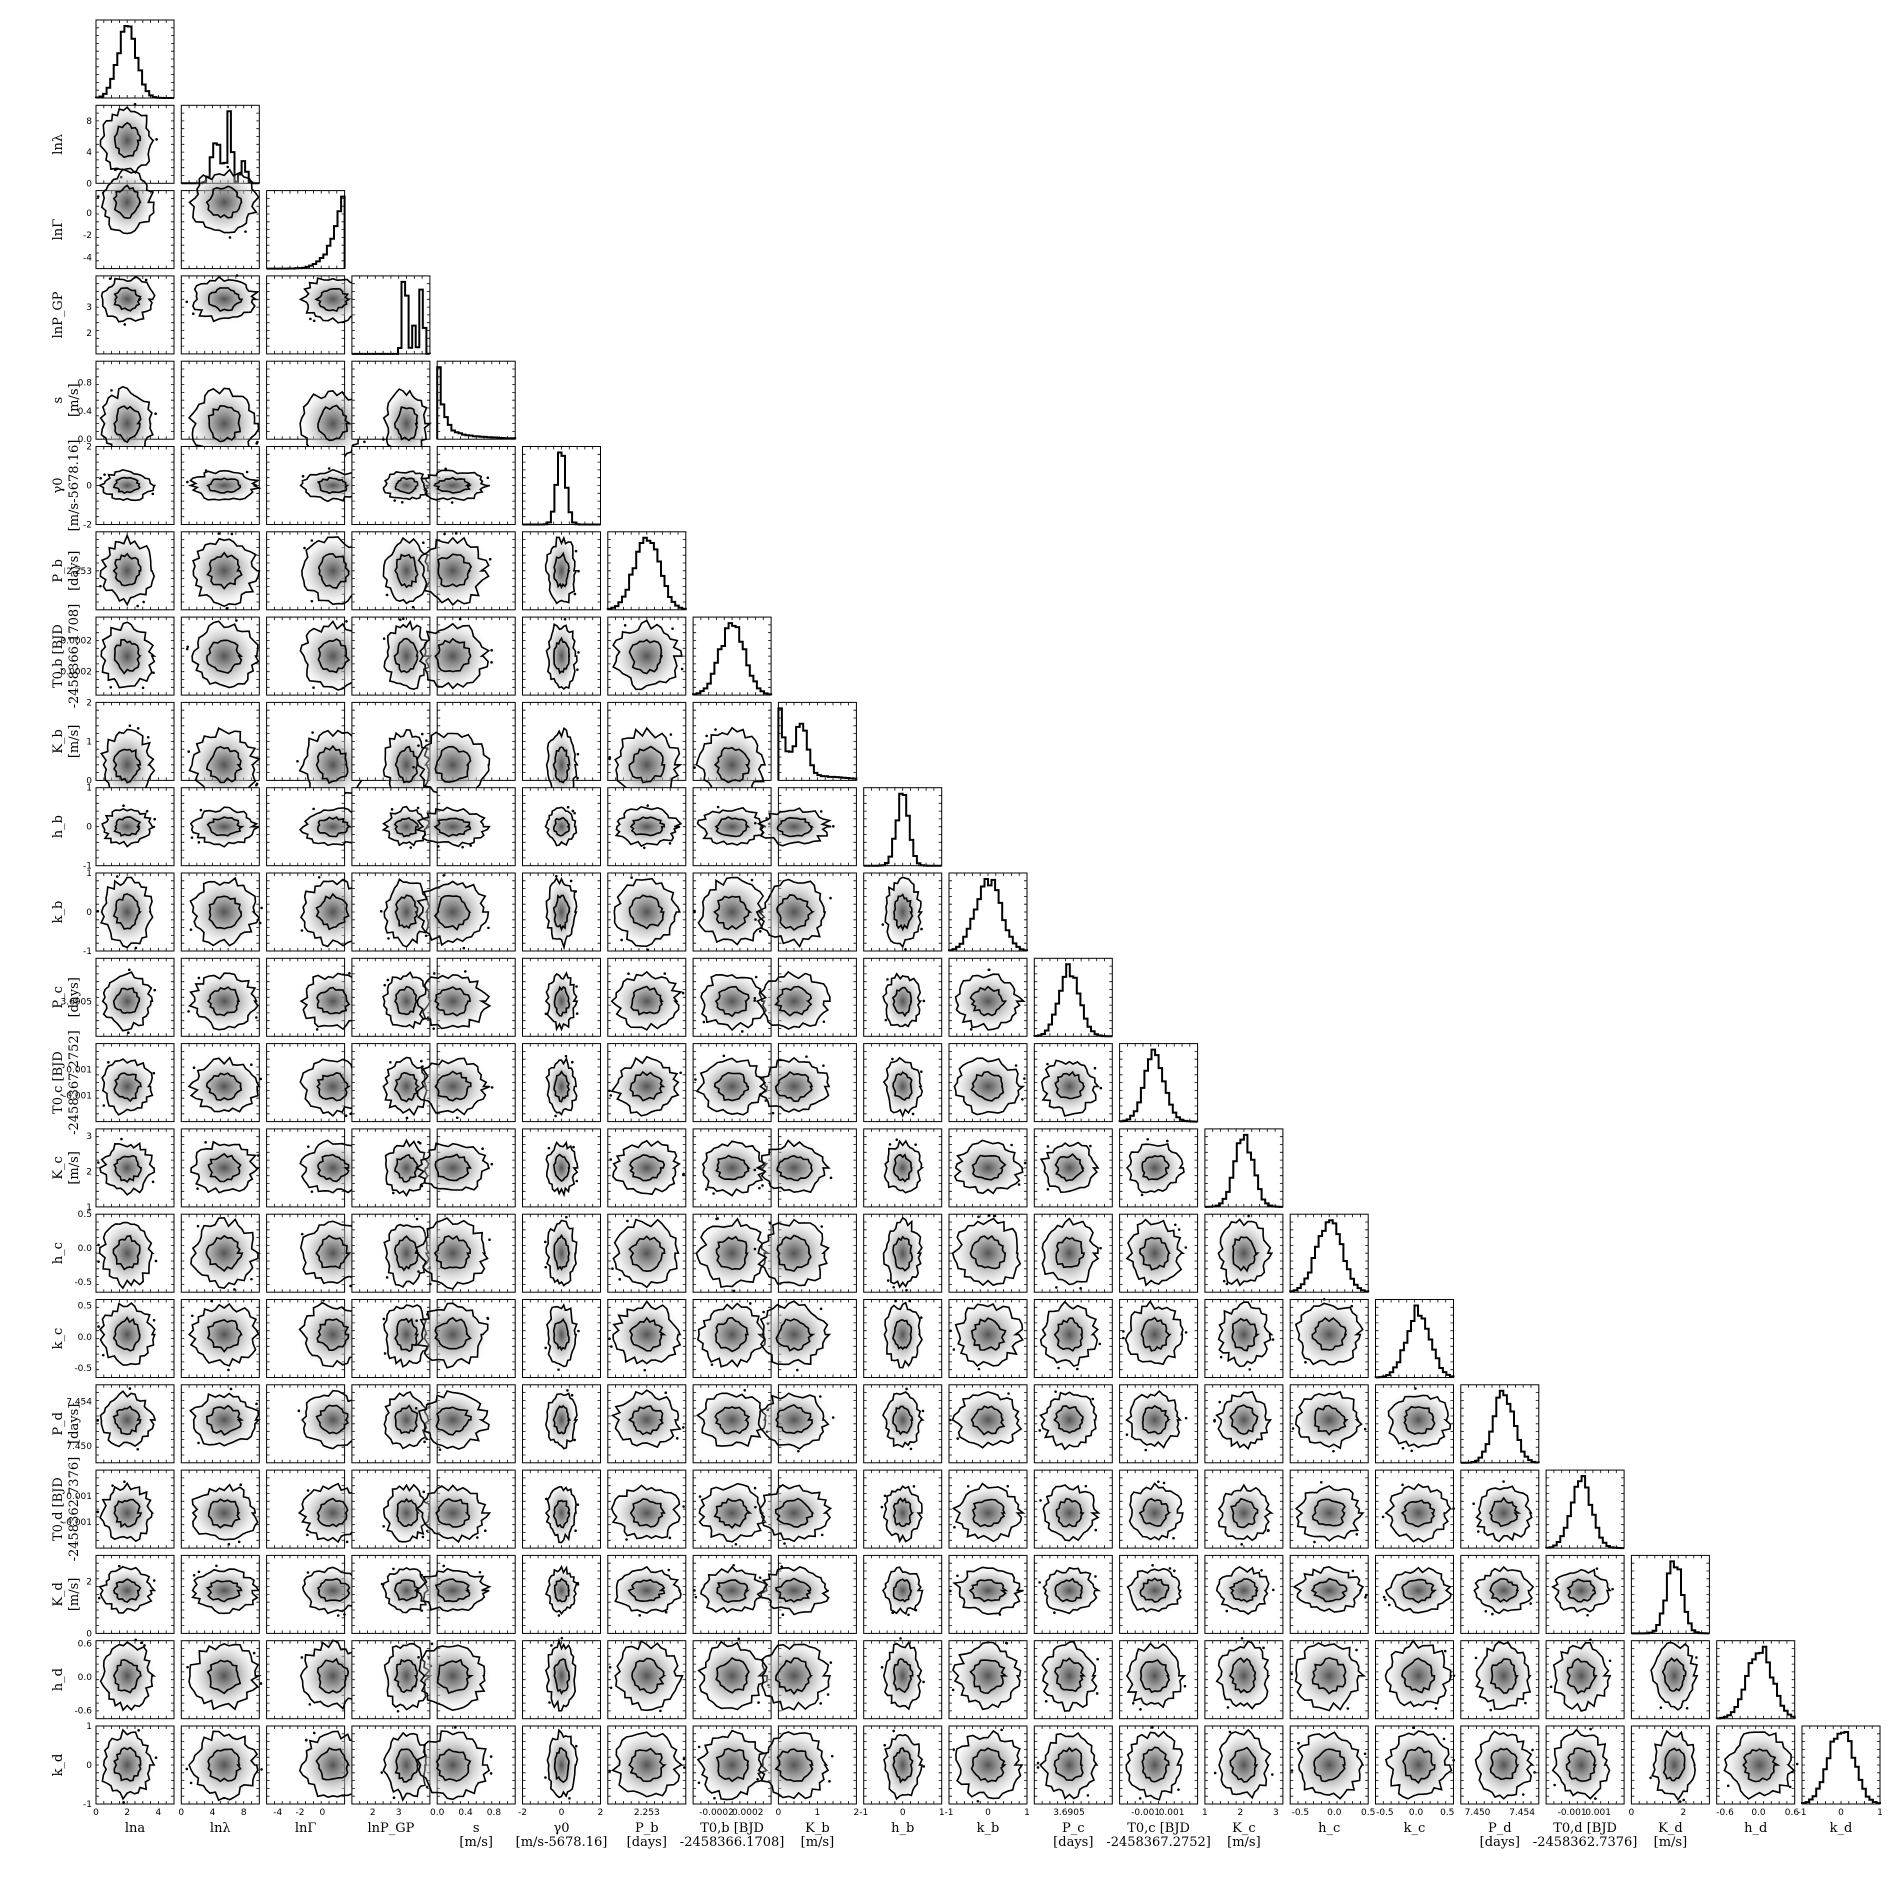  Describe the element at coordinates (89, 703) in the screenshot. I see `y-tick-label: 2` at that location.